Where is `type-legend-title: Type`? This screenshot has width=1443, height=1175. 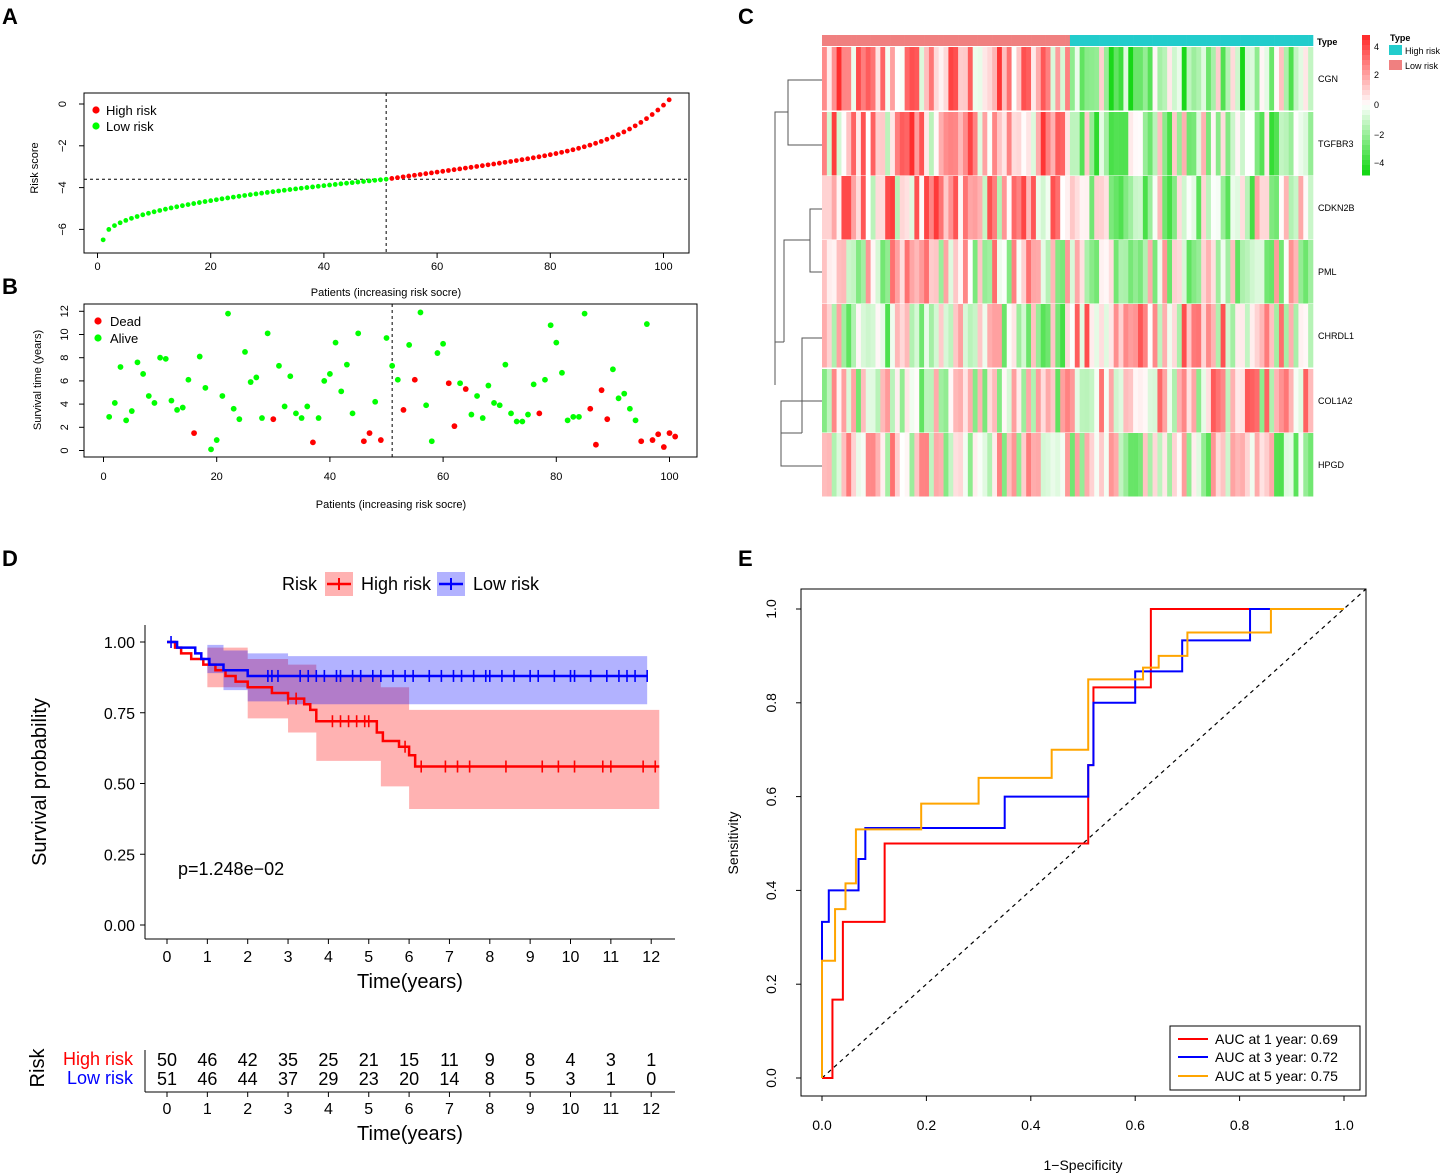
type-legend-title: Type is located at coordinates (1400, 38).